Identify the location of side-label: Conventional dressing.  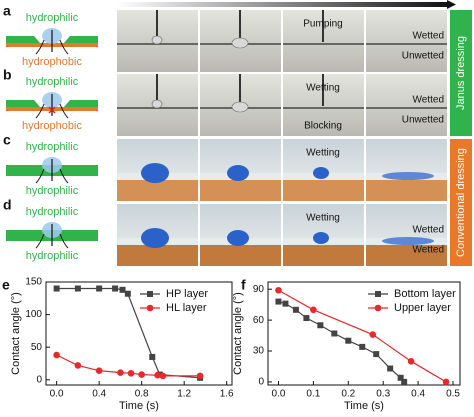
(461, 202).